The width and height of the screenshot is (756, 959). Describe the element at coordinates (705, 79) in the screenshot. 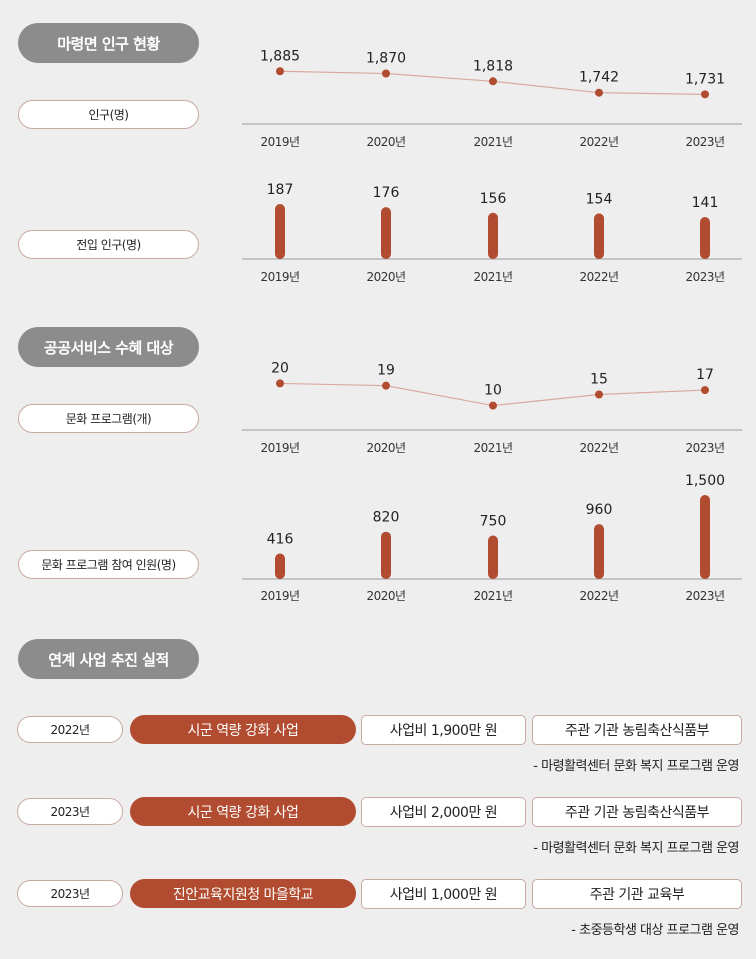

I see `data-label: 1,731` at that location.